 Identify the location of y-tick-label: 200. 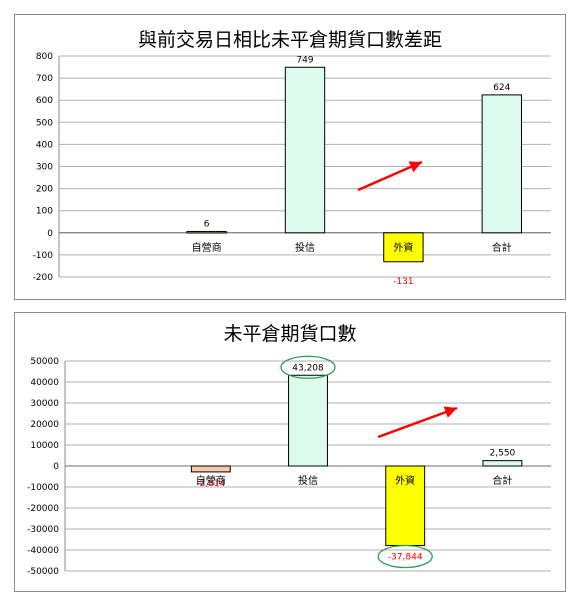
(44, 190).